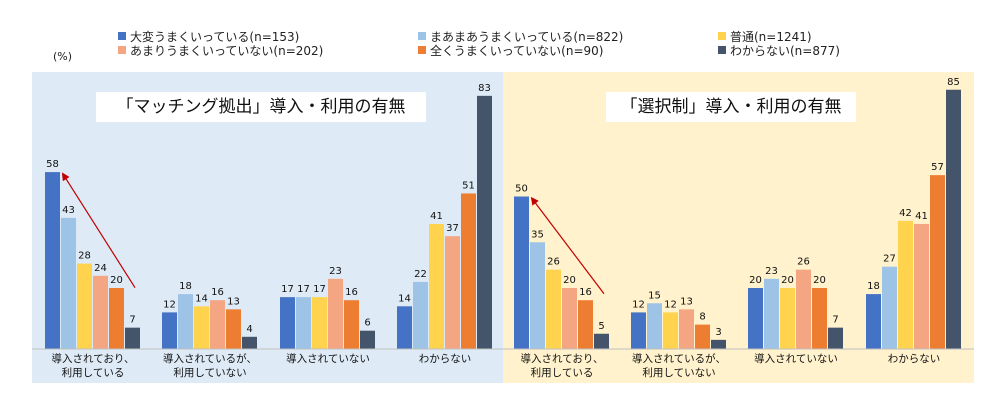 The width and height of the screenshot is (1000, 404). Describe the element at coordinates (93, 373) in the screenshot. I see `category-label: 利用している` at that location.